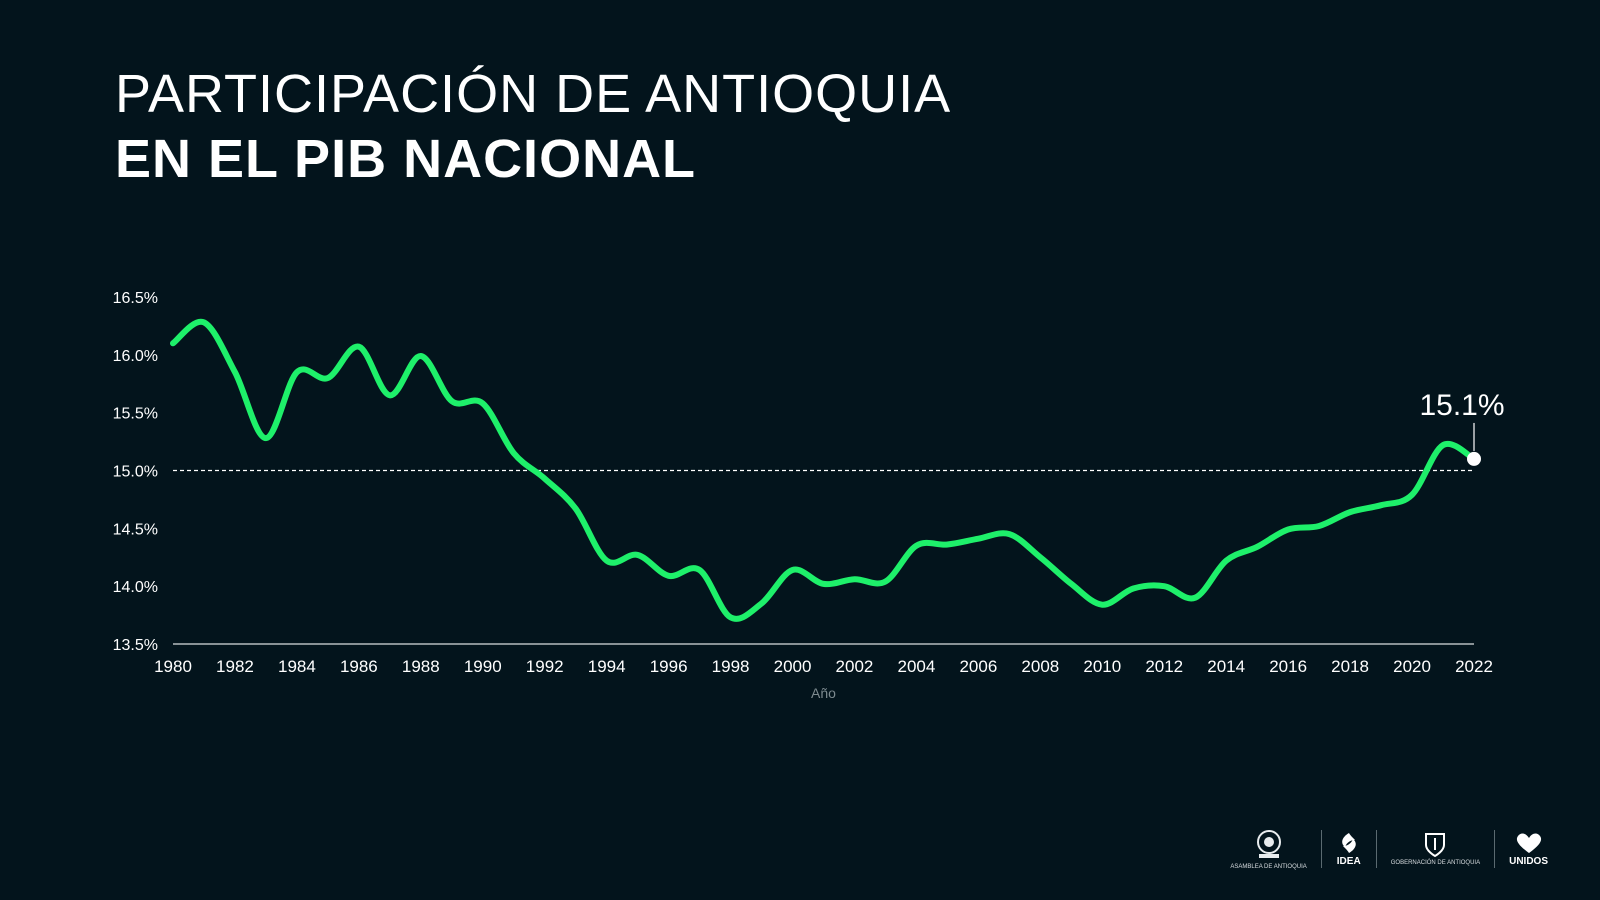 This screenshot has width=1600, height=900. Describe the element at coordinates (135, 298) in the screenshot. I see `y-tick-label: 16.5%` at that location.